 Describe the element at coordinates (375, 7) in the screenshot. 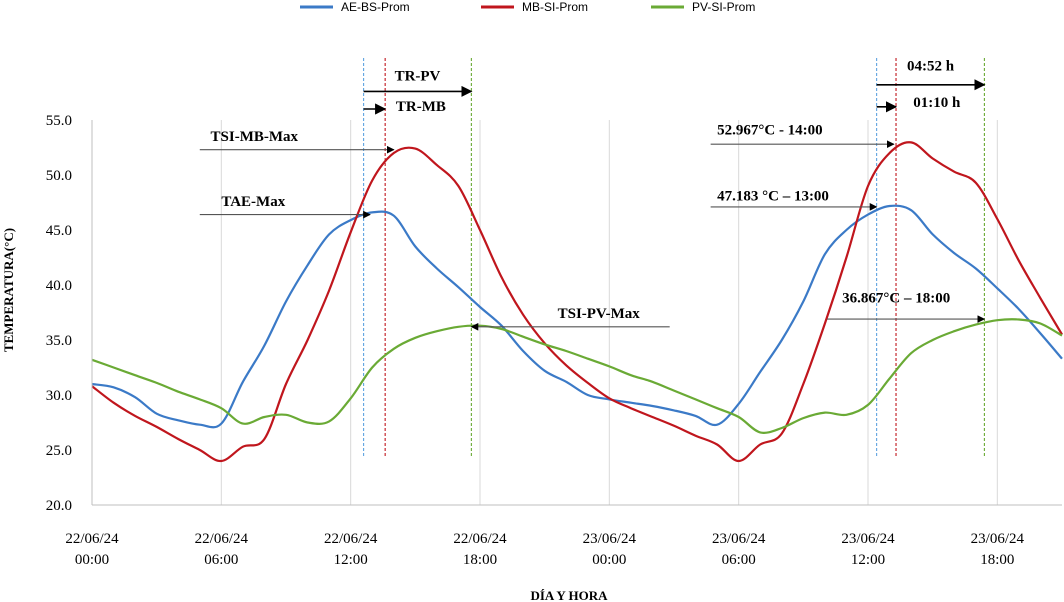

I see `legend-label-ae-bs-prom: AE-BS-Prom` at that location.